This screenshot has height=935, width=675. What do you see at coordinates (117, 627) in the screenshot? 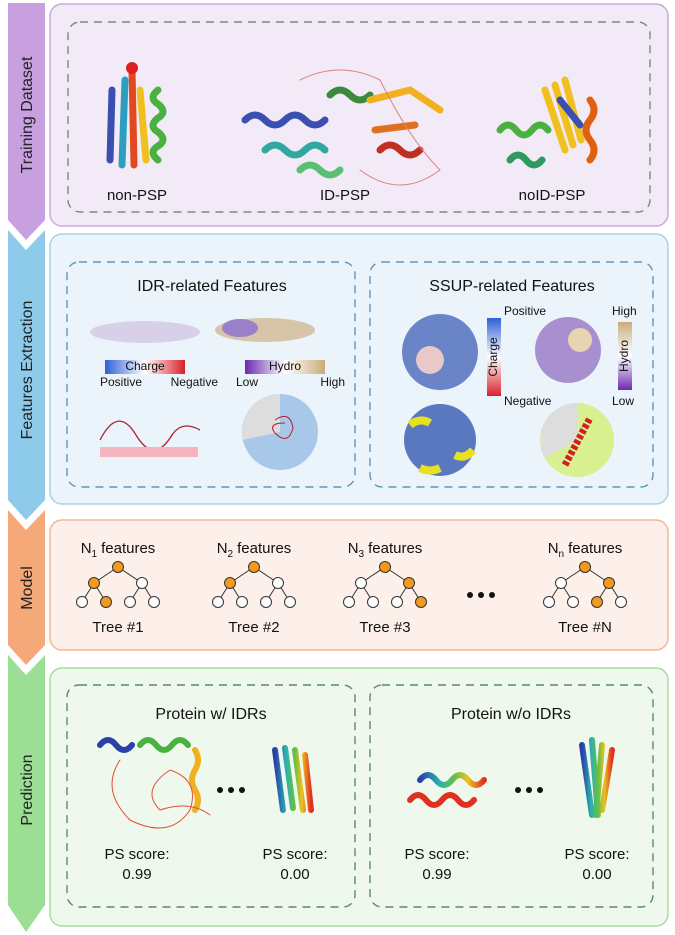
I see `tree-label: Tree #1` at bounding box center [117, 627].